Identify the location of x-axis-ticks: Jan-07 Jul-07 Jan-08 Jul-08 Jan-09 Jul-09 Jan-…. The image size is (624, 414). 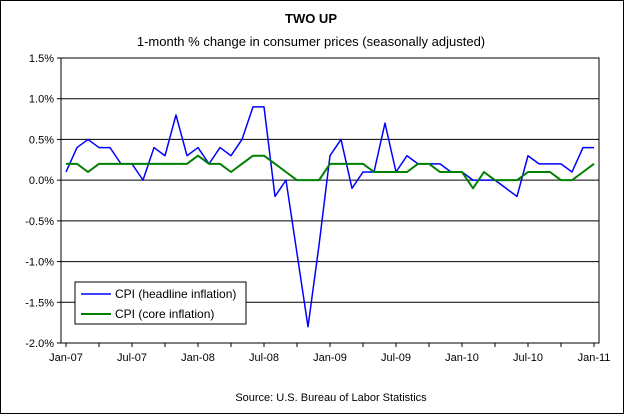
(329, 353).